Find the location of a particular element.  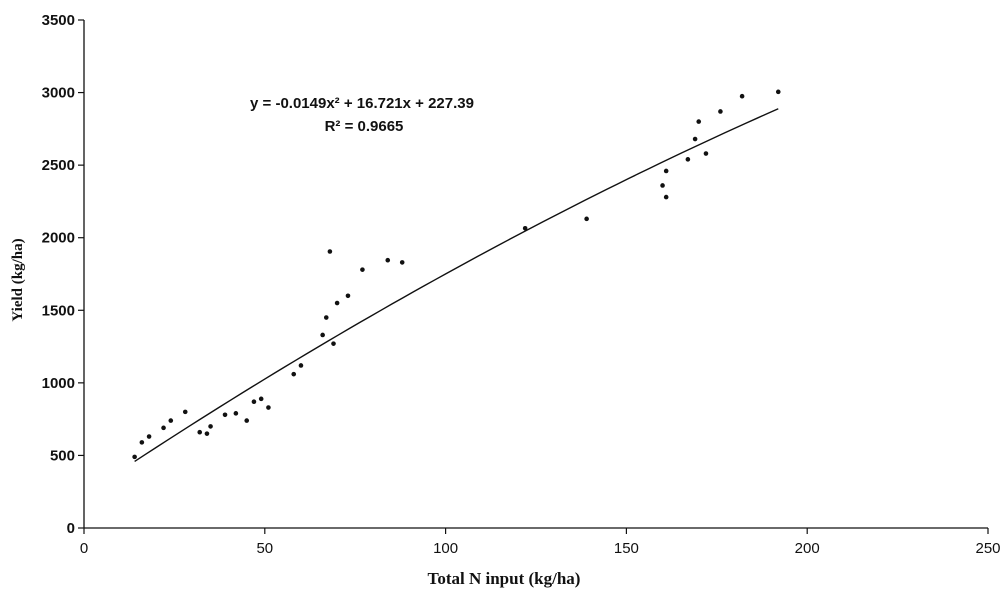

y-tick-label: 2500 is located at coordinates (58, 165).